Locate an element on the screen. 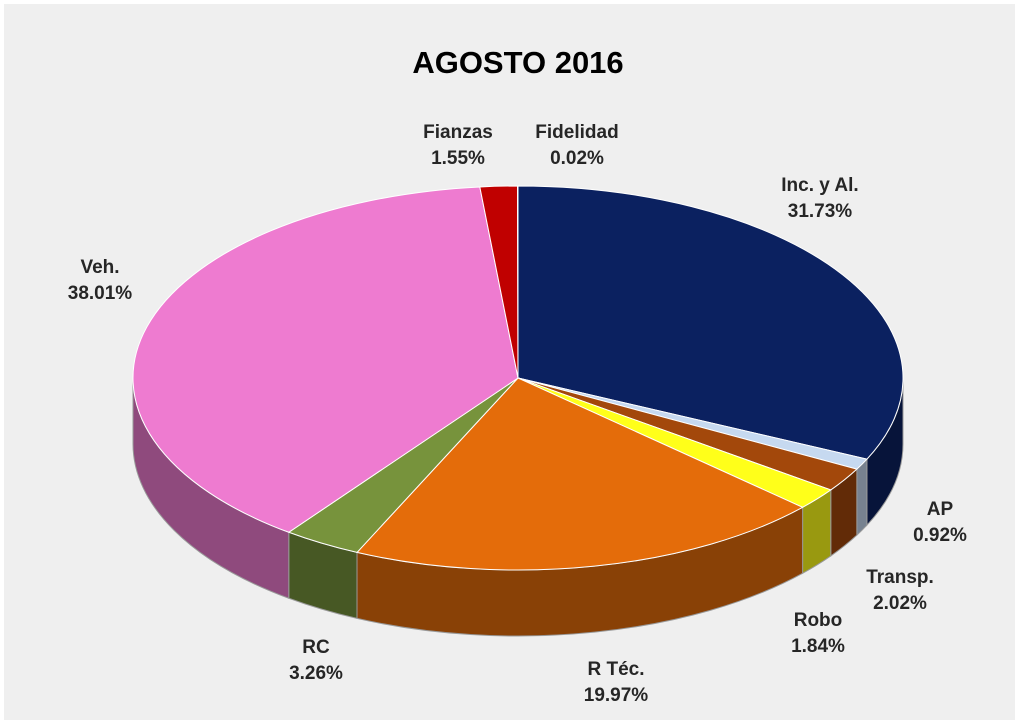 This screenshot has height=724, width=1019. slice-label: R Téc. is located at coordinates (615, 669).